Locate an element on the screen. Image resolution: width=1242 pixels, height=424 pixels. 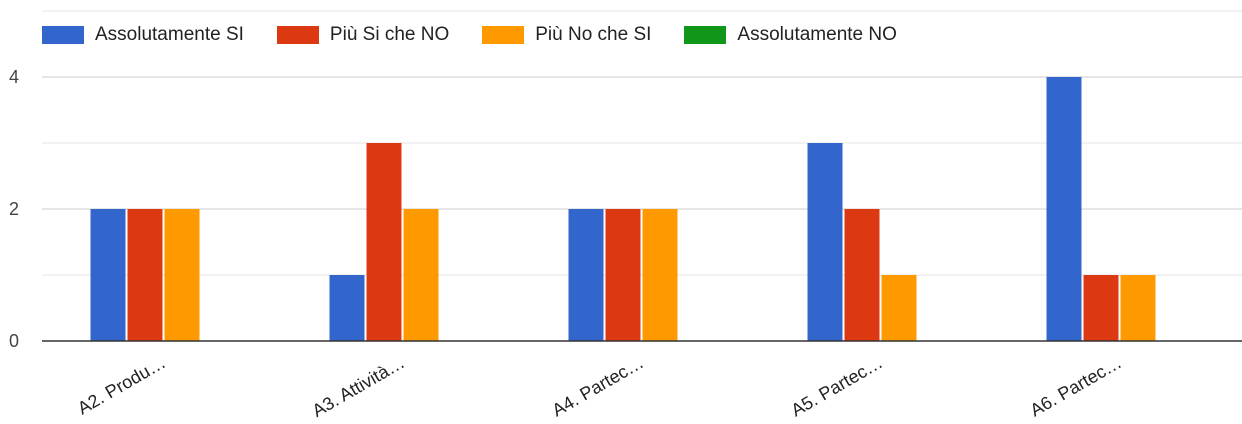
legend-item-assolutamente-si: Assolutamente SI is located at coordinates (143, 35).